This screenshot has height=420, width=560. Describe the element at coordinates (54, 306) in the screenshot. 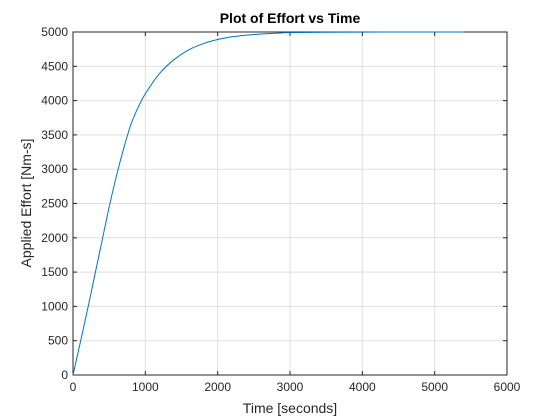

I see `y-tick-label: 1000` at that location.